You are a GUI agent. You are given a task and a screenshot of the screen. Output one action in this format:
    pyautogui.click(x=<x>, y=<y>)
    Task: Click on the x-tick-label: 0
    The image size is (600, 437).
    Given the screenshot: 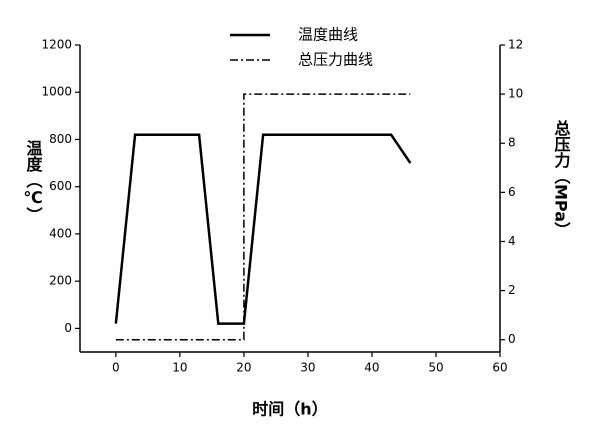 What is the action you would take?
    pyautogui.click(x=116, y=368)
    